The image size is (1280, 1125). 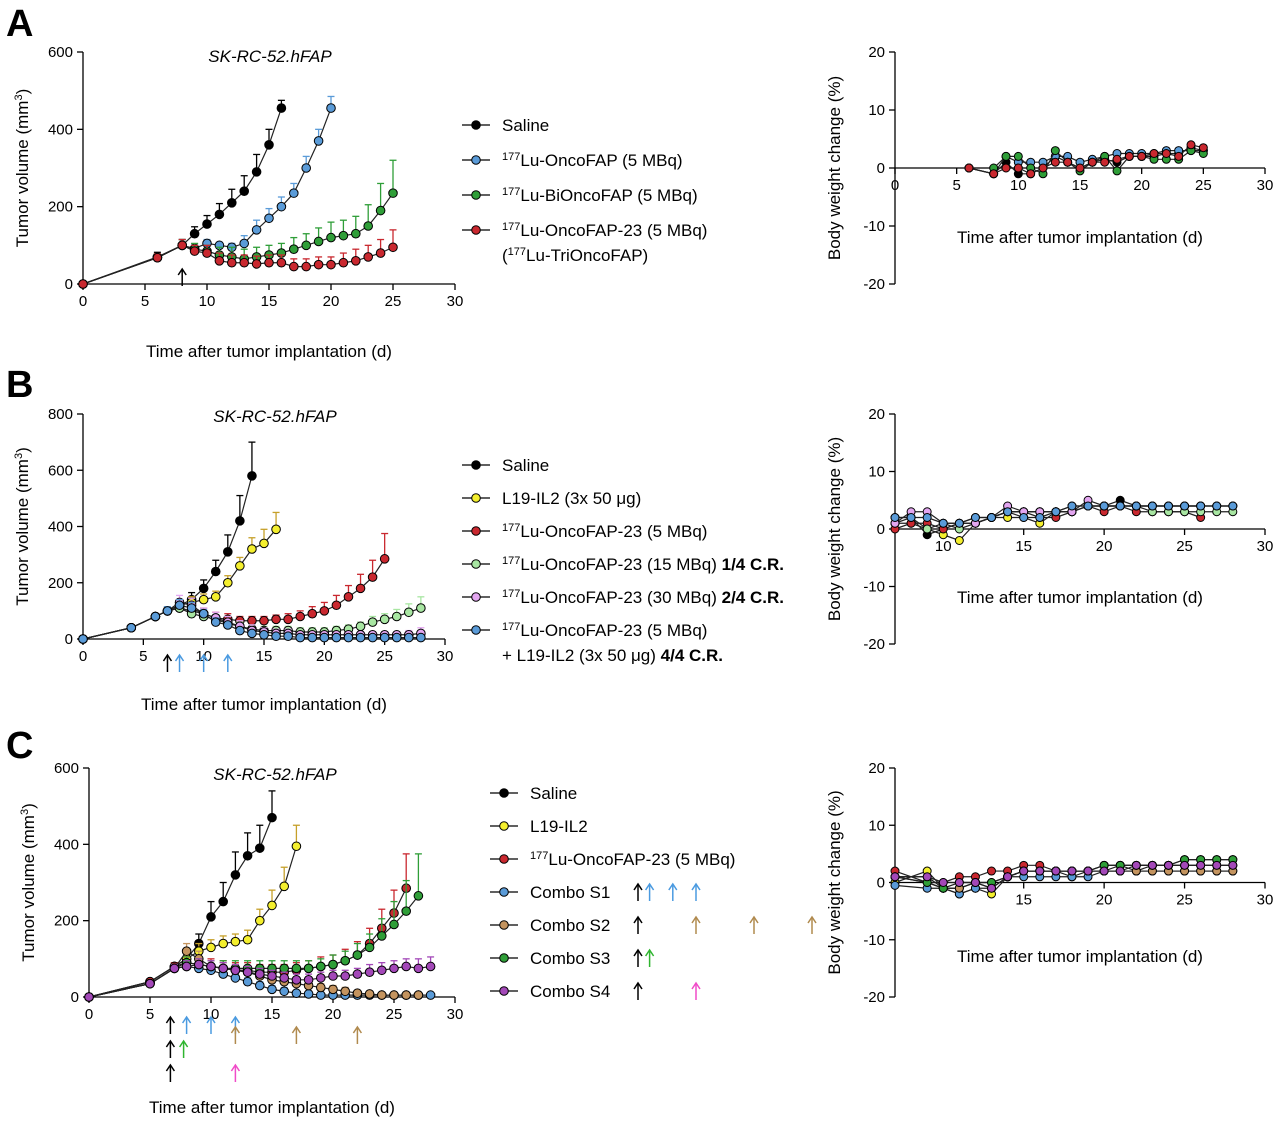 I want to click on y-label-superscript: 3, so click(x=19, y=97).